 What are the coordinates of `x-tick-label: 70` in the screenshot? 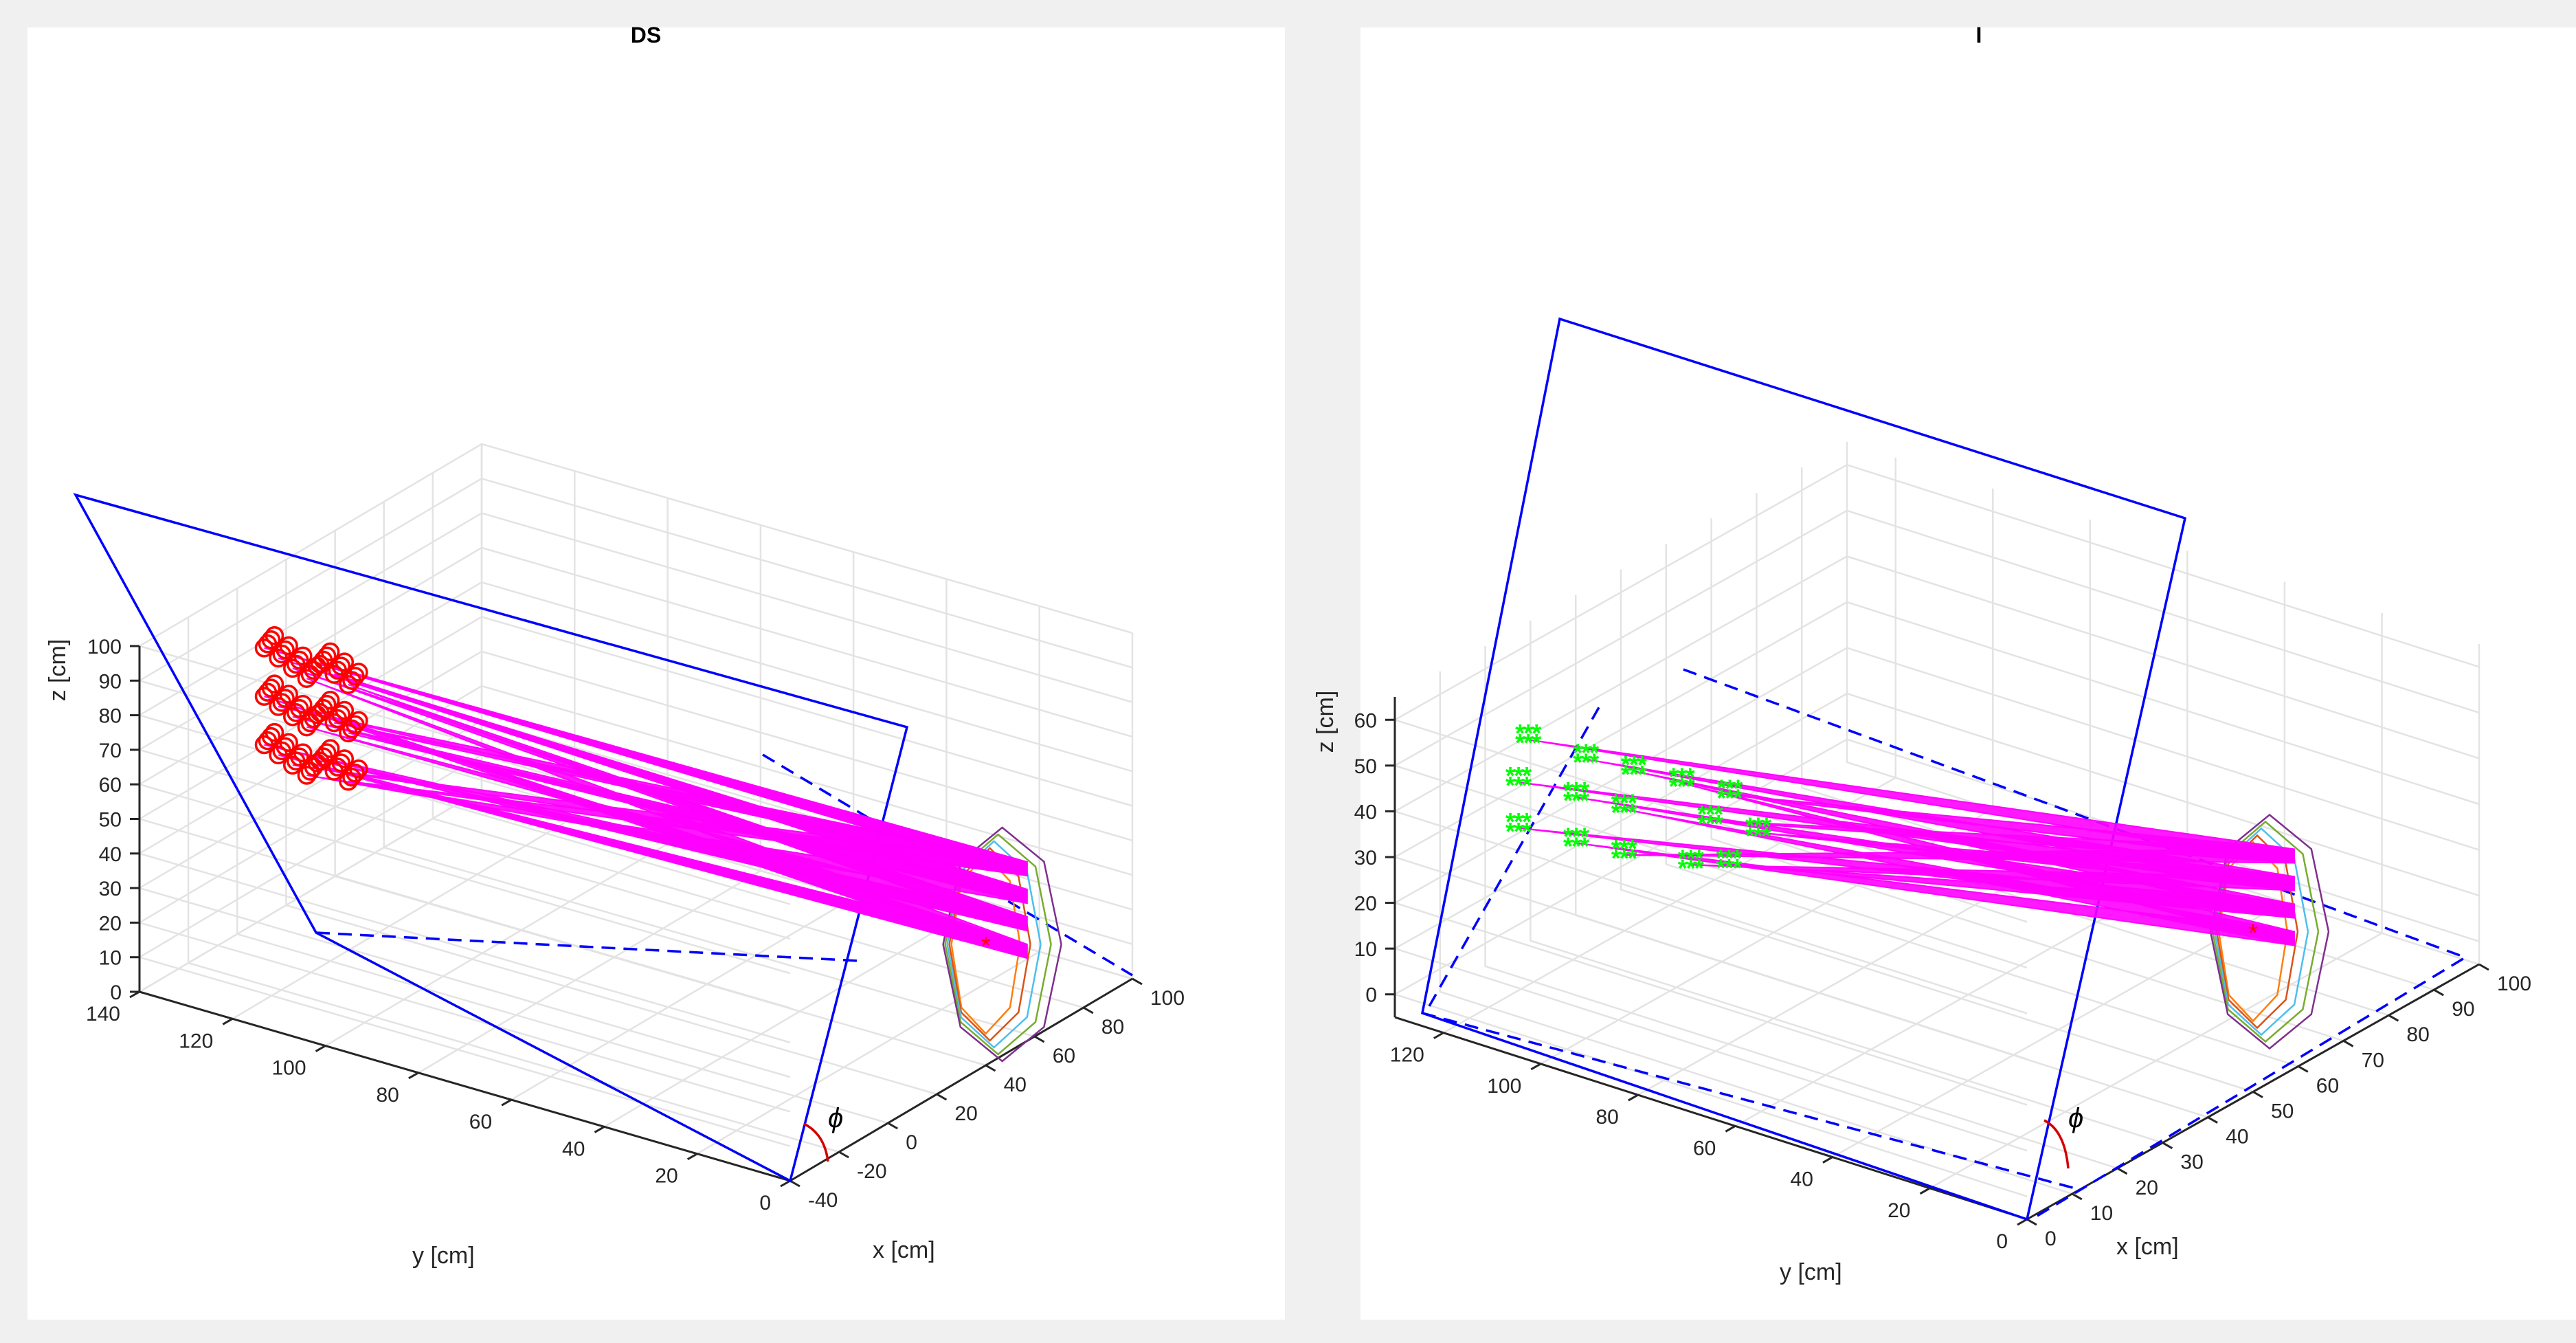 It's located at (2373, 1060).